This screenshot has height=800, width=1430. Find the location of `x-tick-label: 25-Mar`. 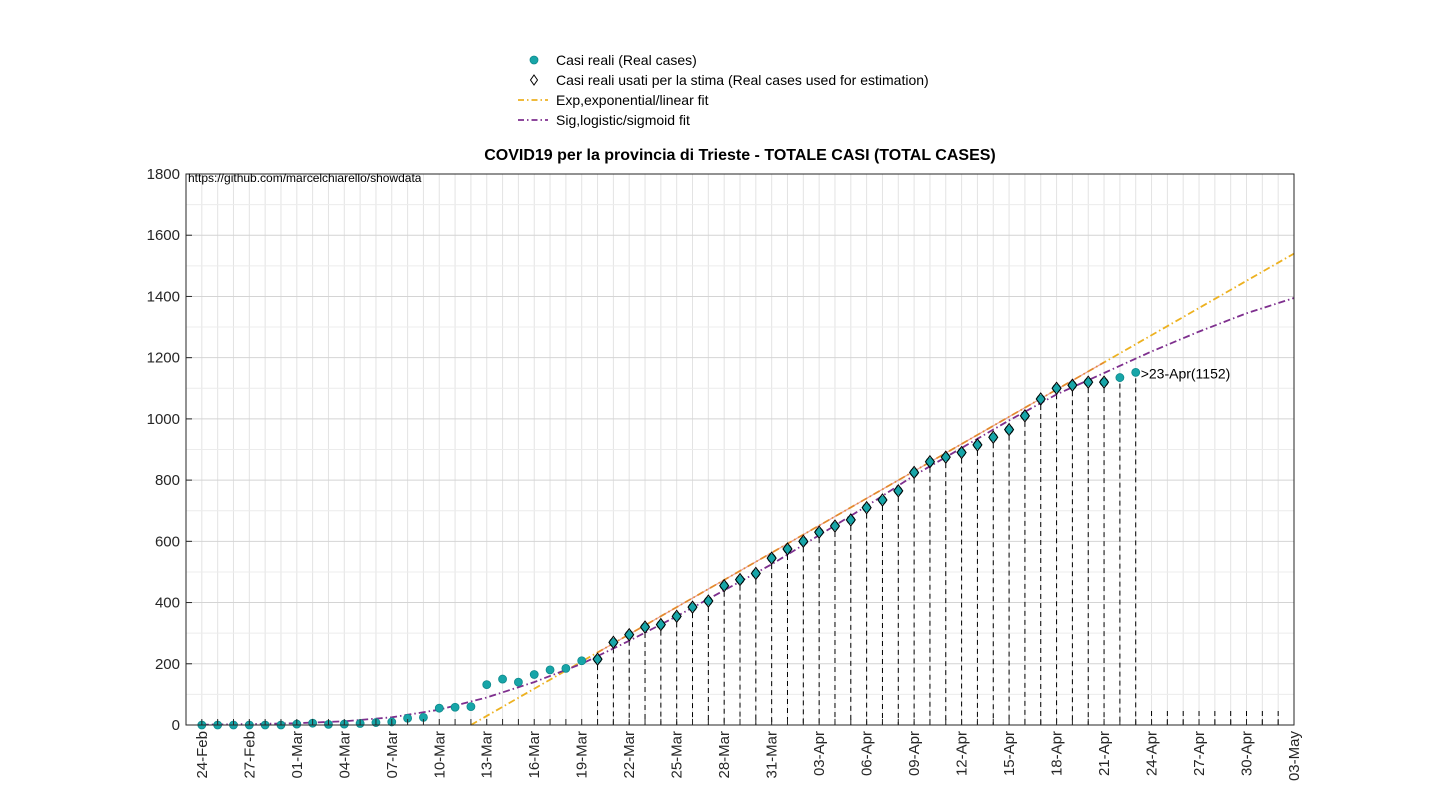

x-tick-label: 25-Mar is located at coordinates (677, 755).